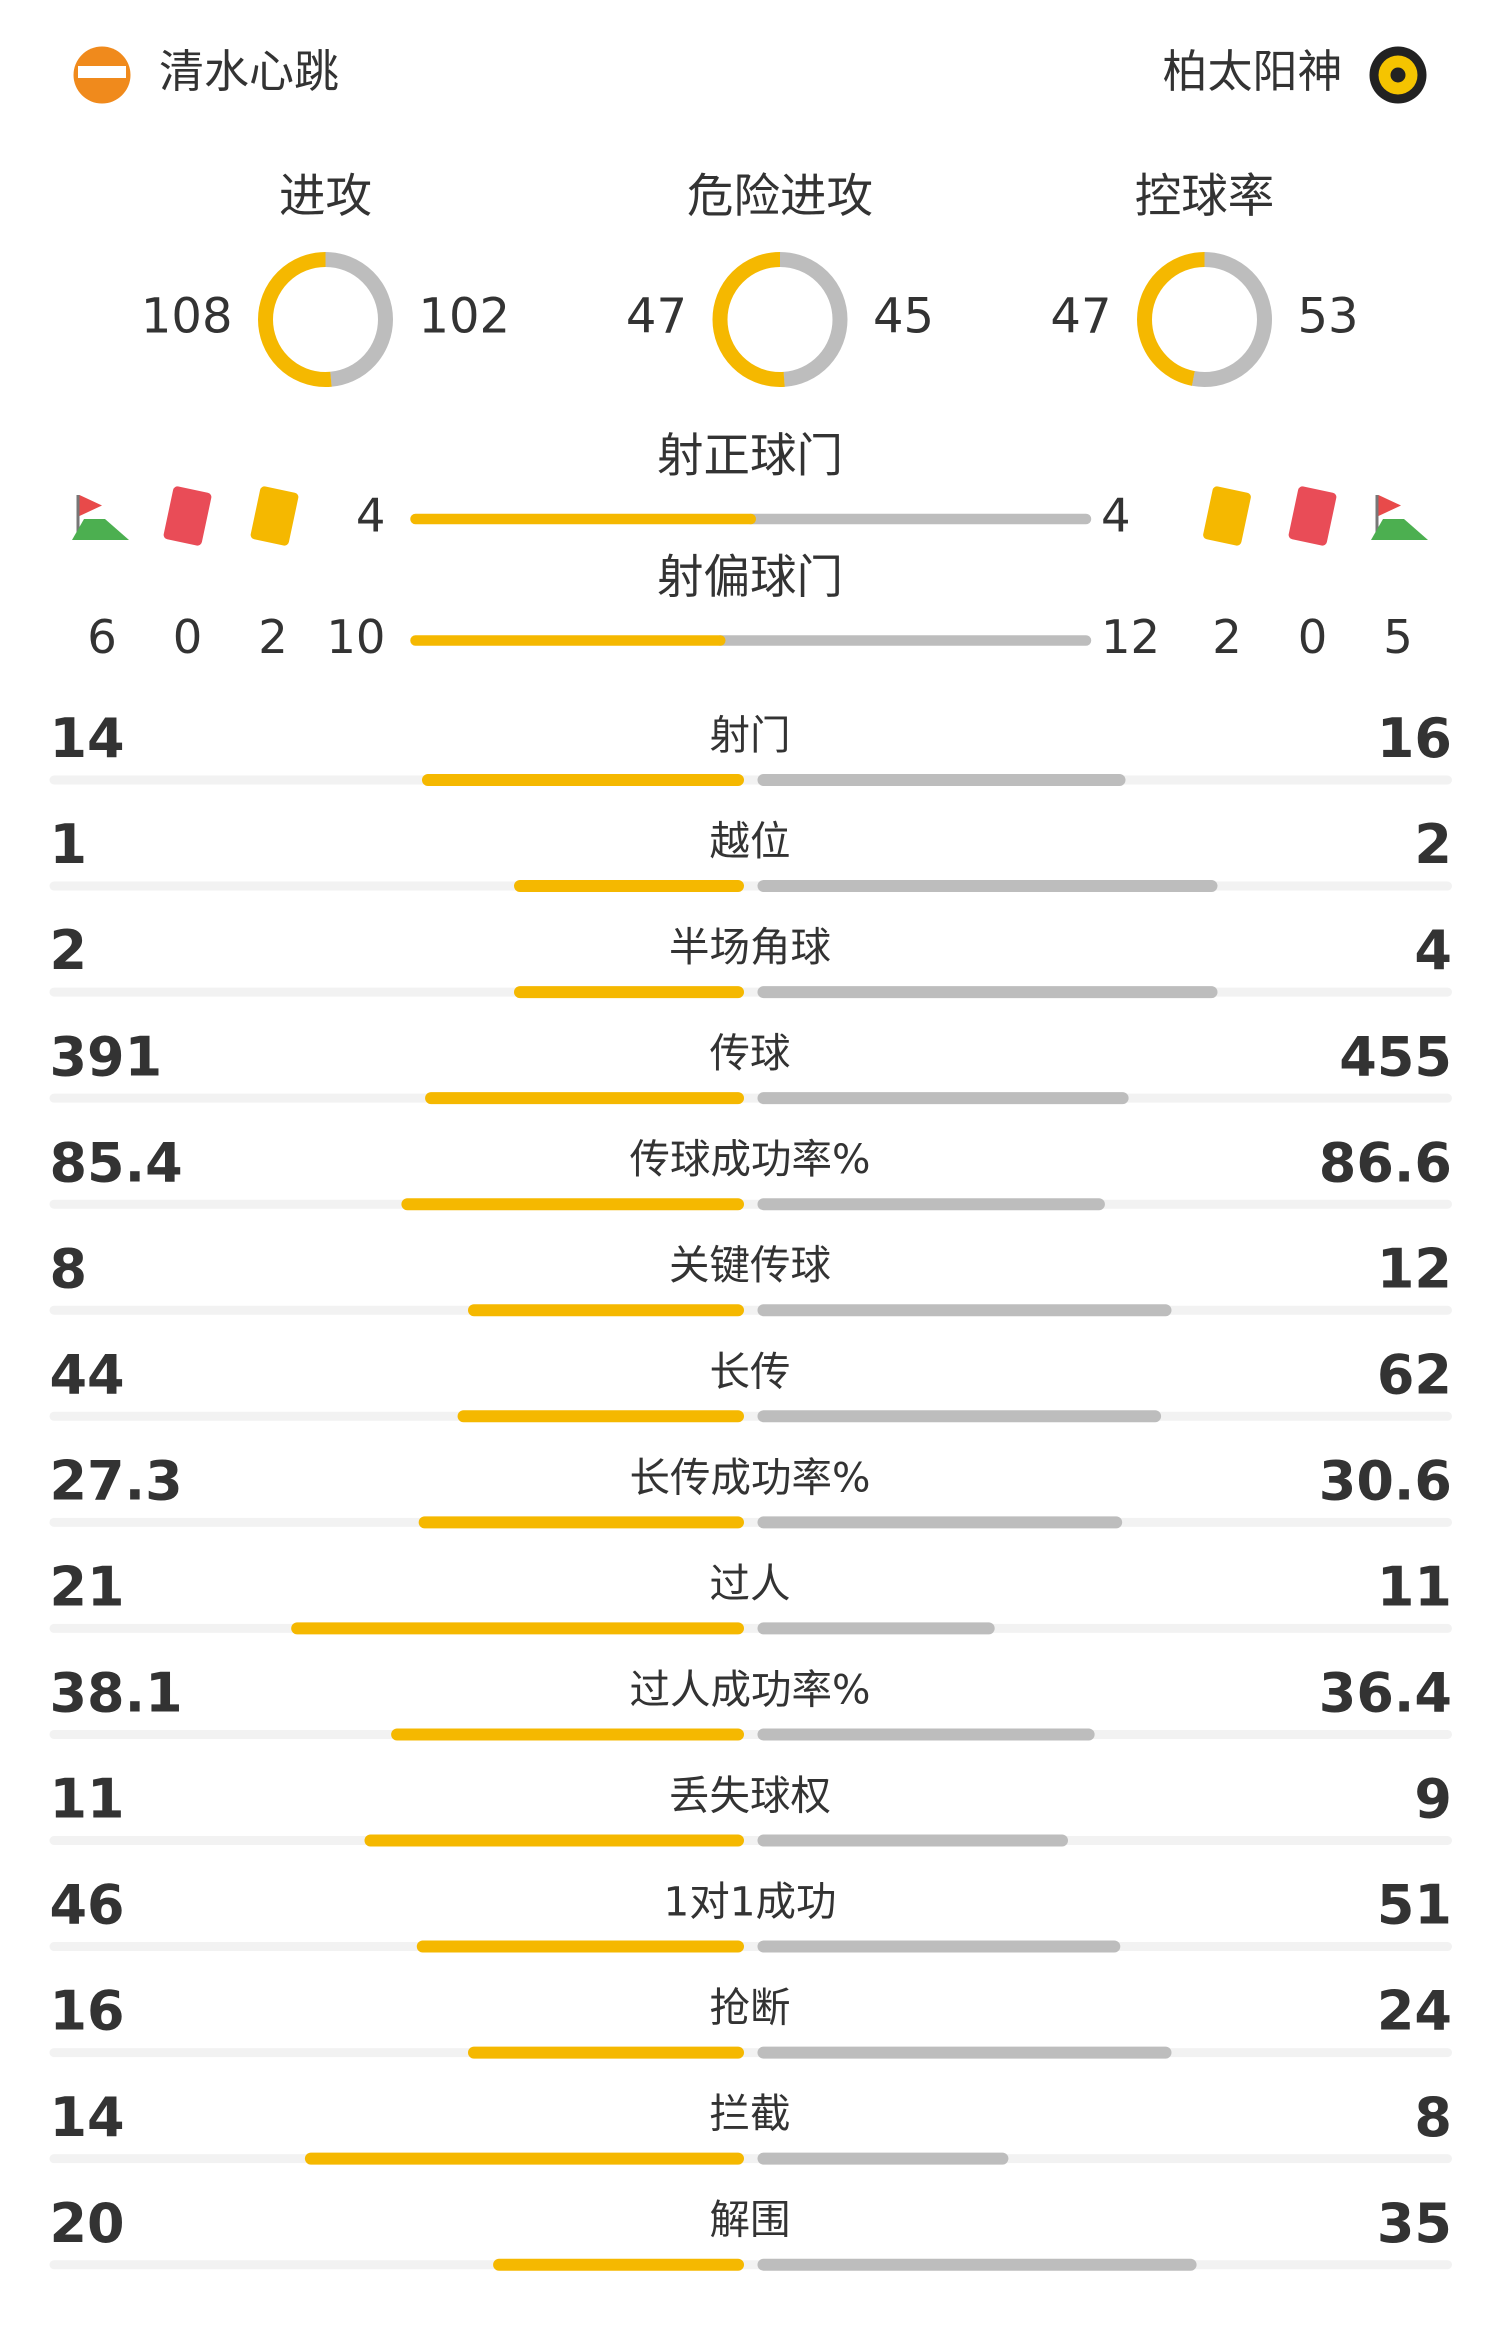  Describe the element at coordinates (1395, 1056) in the screenshot. I see `away-value: 455` at that location.